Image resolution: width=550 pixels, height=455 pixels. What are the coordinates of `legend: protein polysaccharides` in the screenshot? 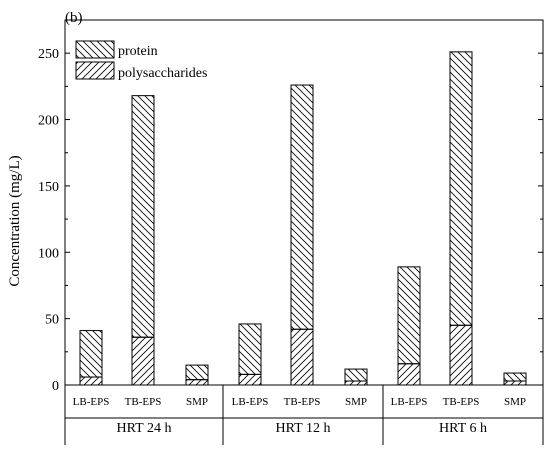 It's located at (141, 60).